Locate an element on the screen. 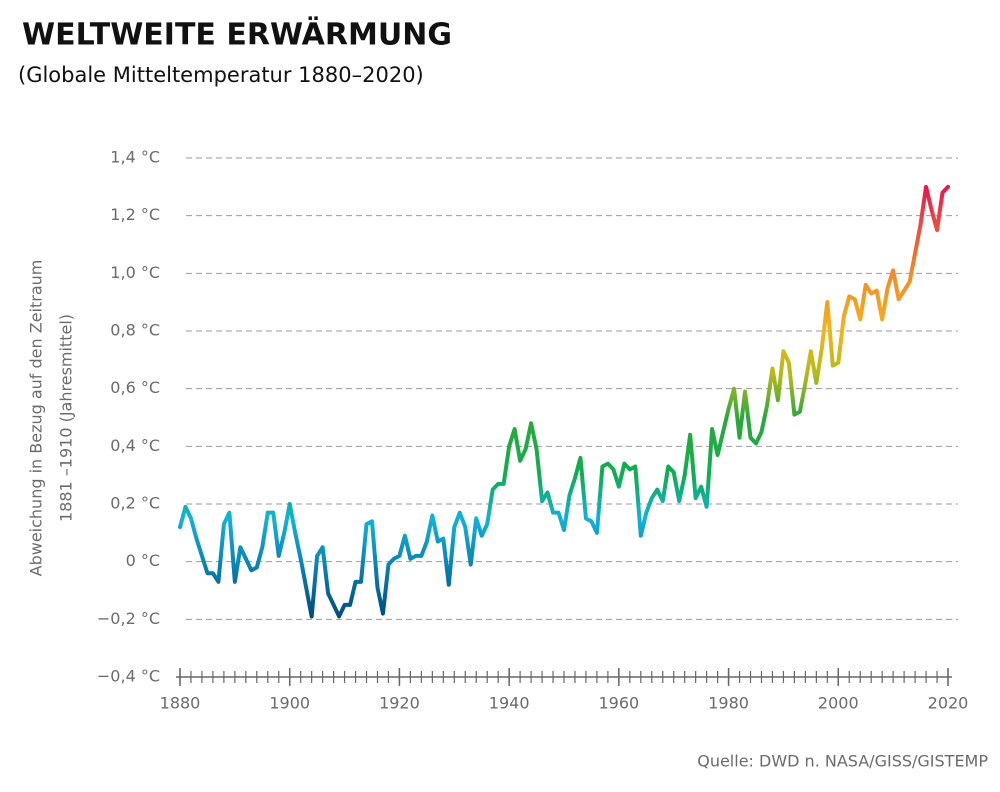 The width and height of the screenshot is (1000, 792). y-tick-label: −0,2 °C is located at coordinates (128, 618).